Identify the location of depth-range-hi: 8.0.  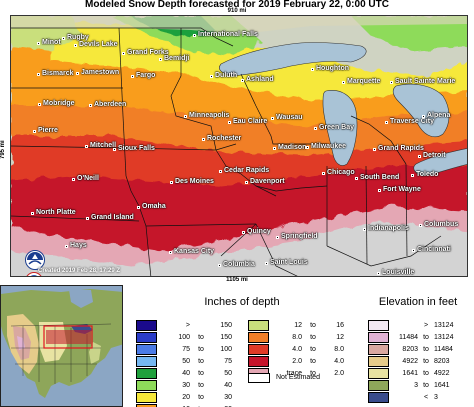
(339, 349).